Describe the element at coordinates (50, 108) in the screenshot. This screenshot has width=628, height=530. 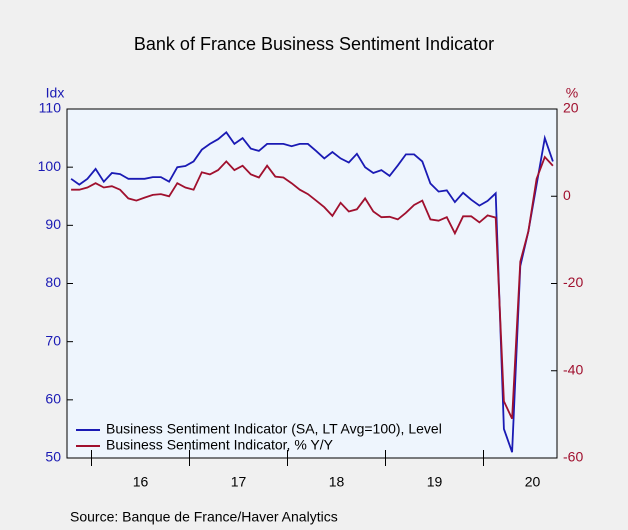
I see `y-tick-label: 110` at that location.